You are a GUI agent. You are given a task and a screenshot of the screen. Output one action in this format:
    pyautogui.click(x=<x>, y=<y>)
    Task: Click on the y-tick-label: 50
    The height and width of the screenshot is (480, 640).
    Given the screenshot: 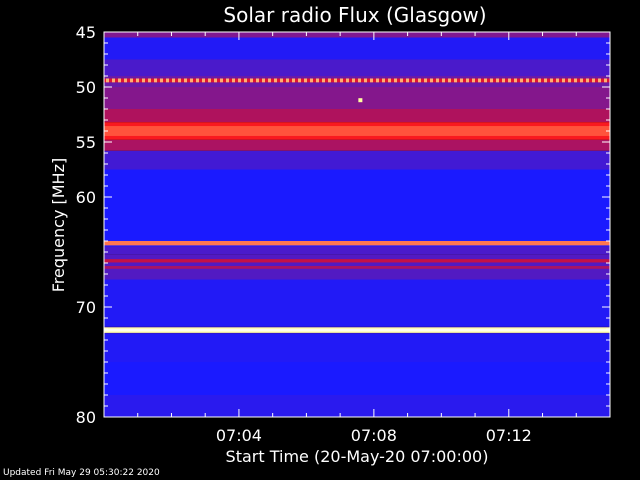 What is the action you would take?
    pyautogui.click(x=86, y=87)
    